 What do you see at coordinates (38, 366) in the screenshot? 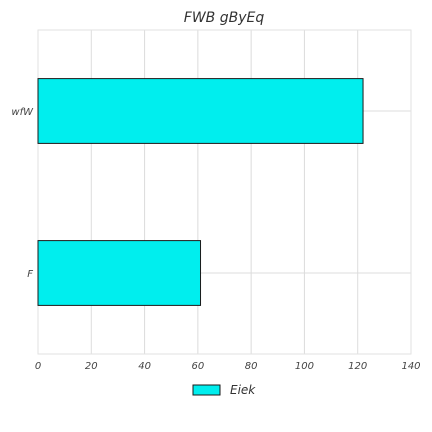
I see `x-tick-label: 0` at bounding box center [38, 366].